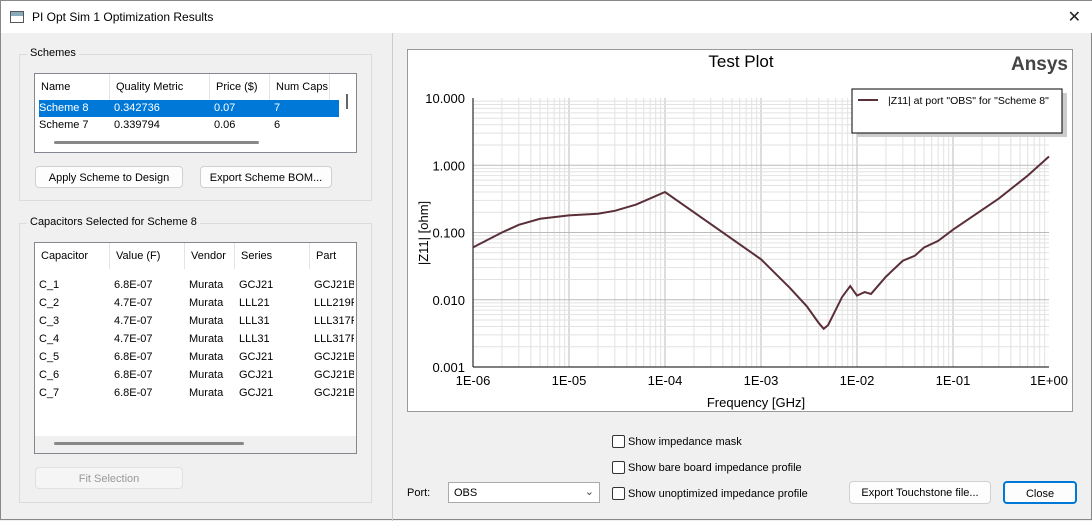  What do you see at coordinates (272, 256) in the screenshot?
I see `column-header: Series` at bounding box center [272, 256].